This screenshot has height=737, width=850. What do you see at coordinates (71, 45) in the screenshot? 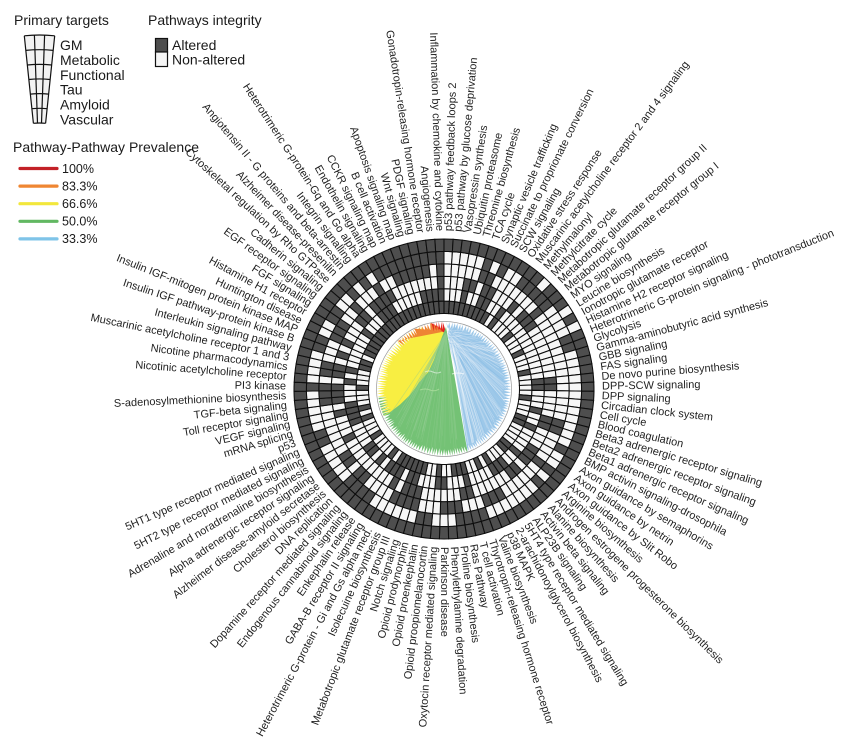
I see `svg-text: GM` at bounding box center [71, 45].